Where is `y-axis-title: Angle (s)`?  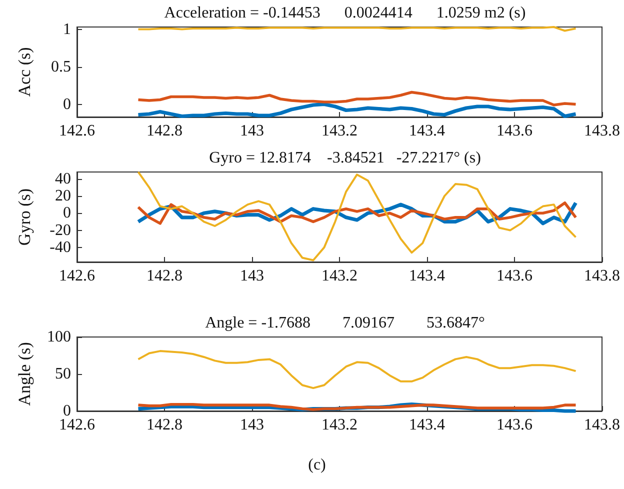 y-axis-title: Angle (s) is located at coordinates (24, 374).